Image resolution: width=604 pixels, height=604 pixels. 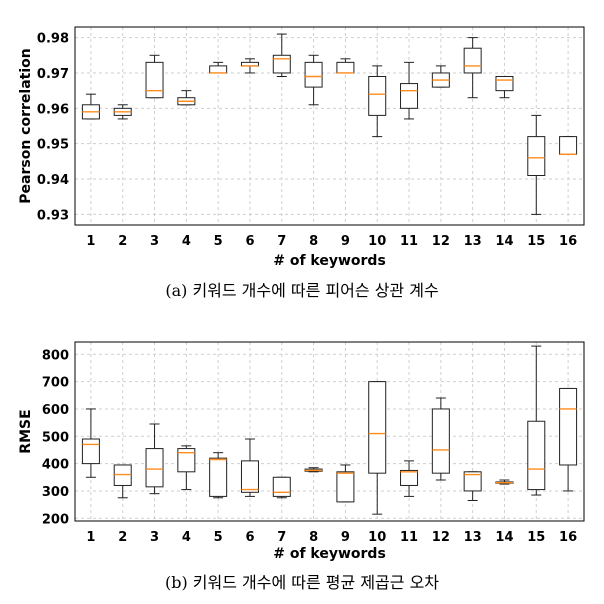 What do you see at coordinates (26, 431) in the screenshot?
I see `y-axis-label: RMSE` at bounding box center [26, 431].